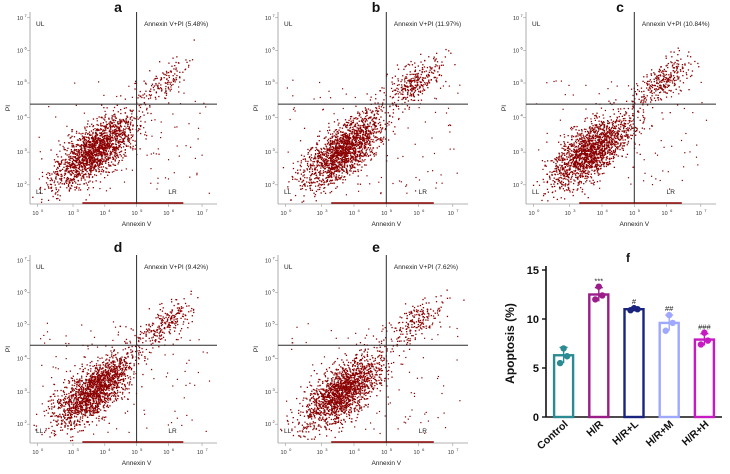  Describe the element at coordinates (141, 210) in the screenshot. I see `x-tick-exponent: 5` at that location.